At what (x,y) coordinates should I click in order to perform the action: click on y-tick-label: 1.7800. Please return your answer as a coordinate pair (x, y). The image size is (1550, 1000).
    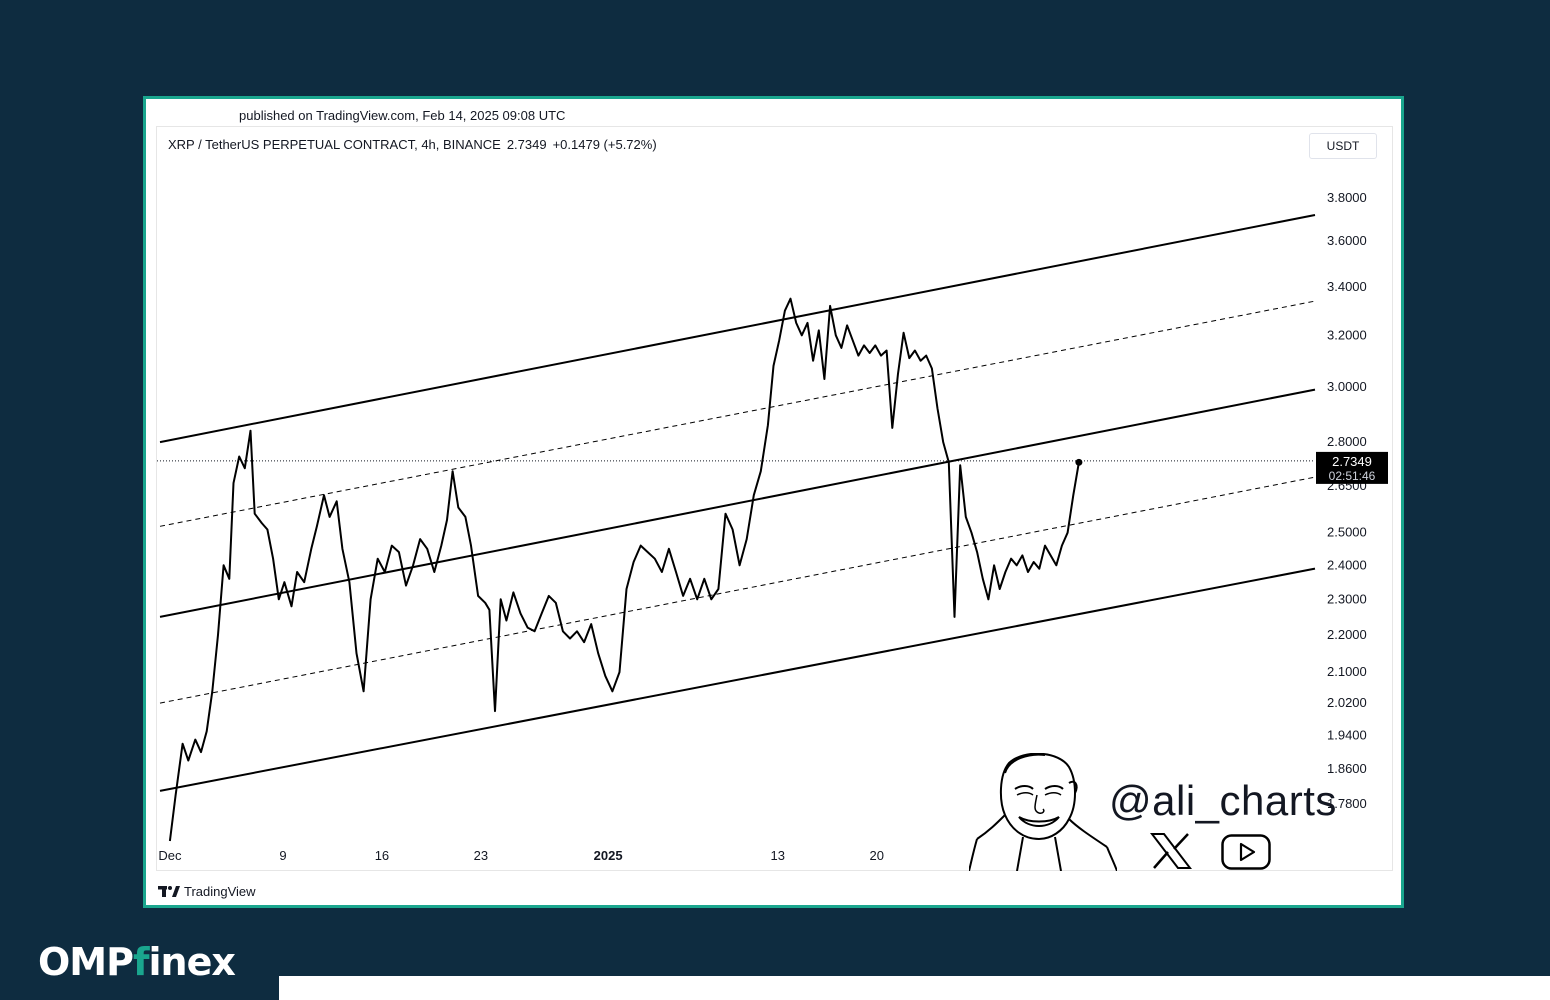
    Looking at the image, I should click on (1347, 803).